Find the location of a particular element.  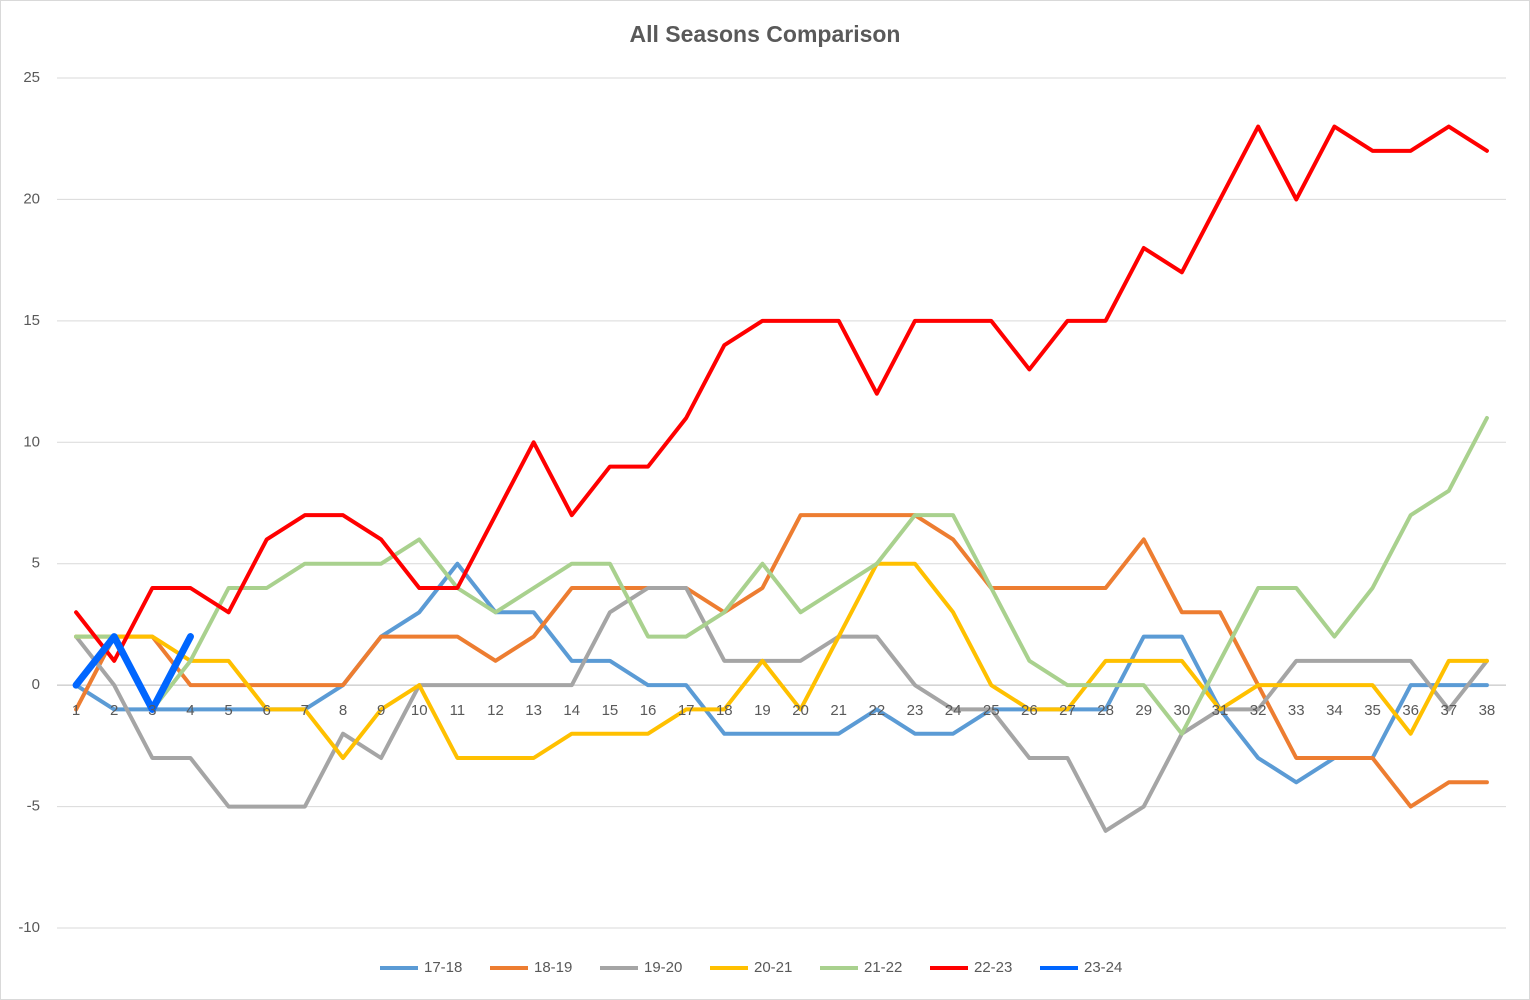

x-tick-label: 25 is located at coordinates (991, 710).